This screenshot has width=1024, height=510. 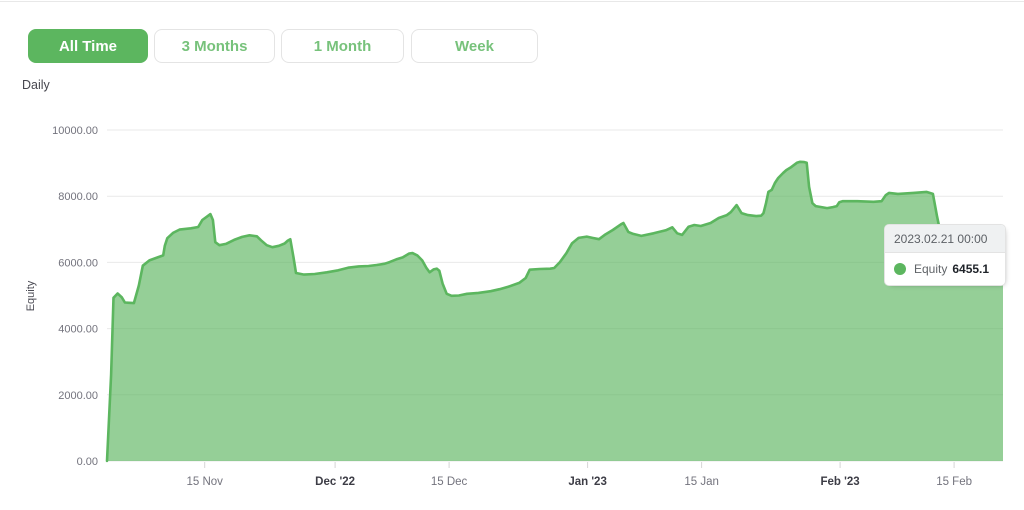 I want to click on x-axis-tick-label: Jan '23, so click(x=587, y=482).